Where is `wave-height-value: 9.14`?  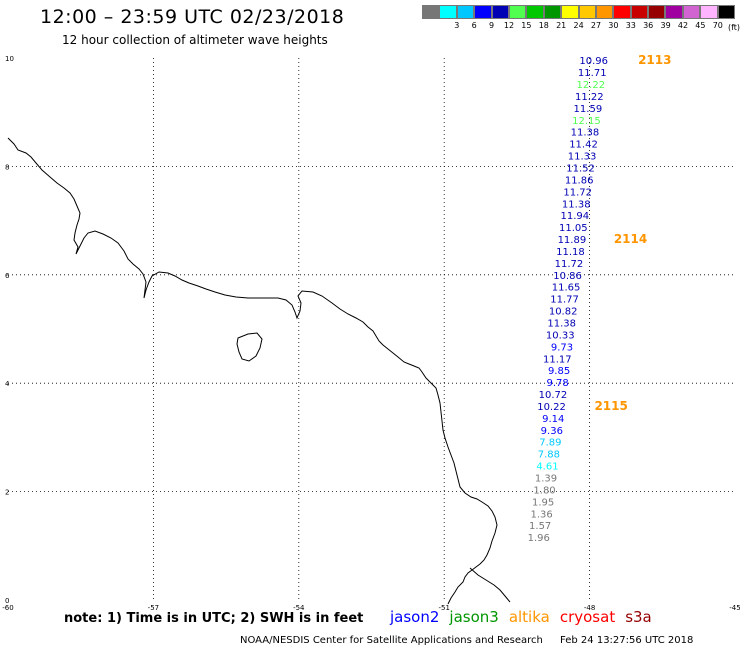
wave-height-value: 9.14 is located at coordinates (553, 419).